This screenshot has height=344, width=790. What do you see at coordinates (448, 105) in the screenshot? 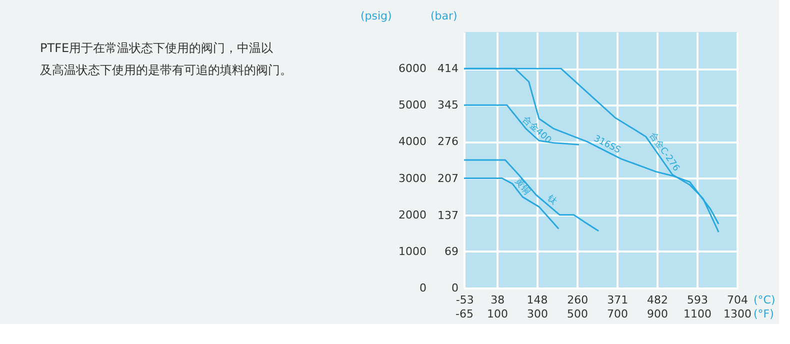
I see `y2-tick-label: 345` at bounding box center [448, 105].